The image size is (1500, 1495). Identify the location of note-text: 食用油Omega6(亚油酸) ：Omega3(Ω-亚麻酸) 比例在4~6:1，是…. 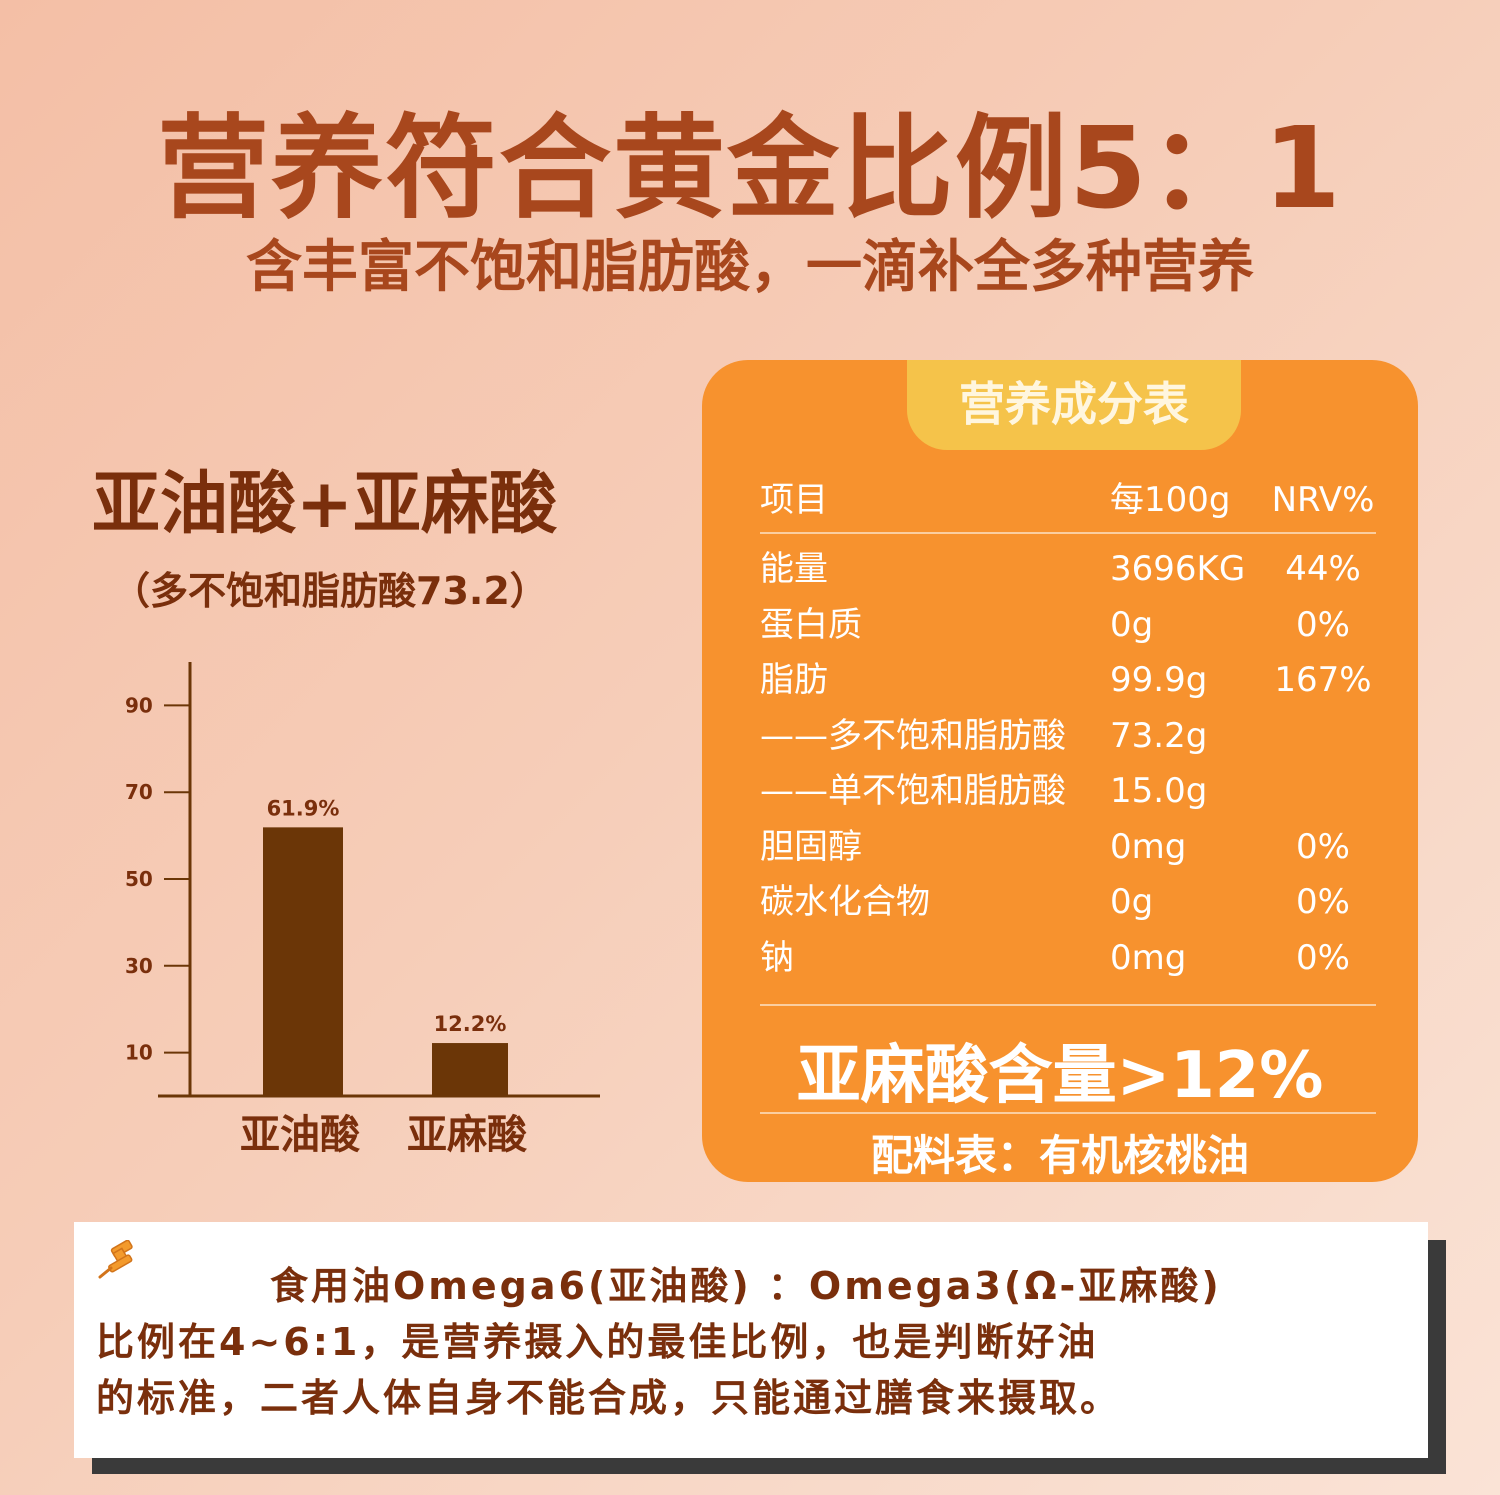
(716, 1342).